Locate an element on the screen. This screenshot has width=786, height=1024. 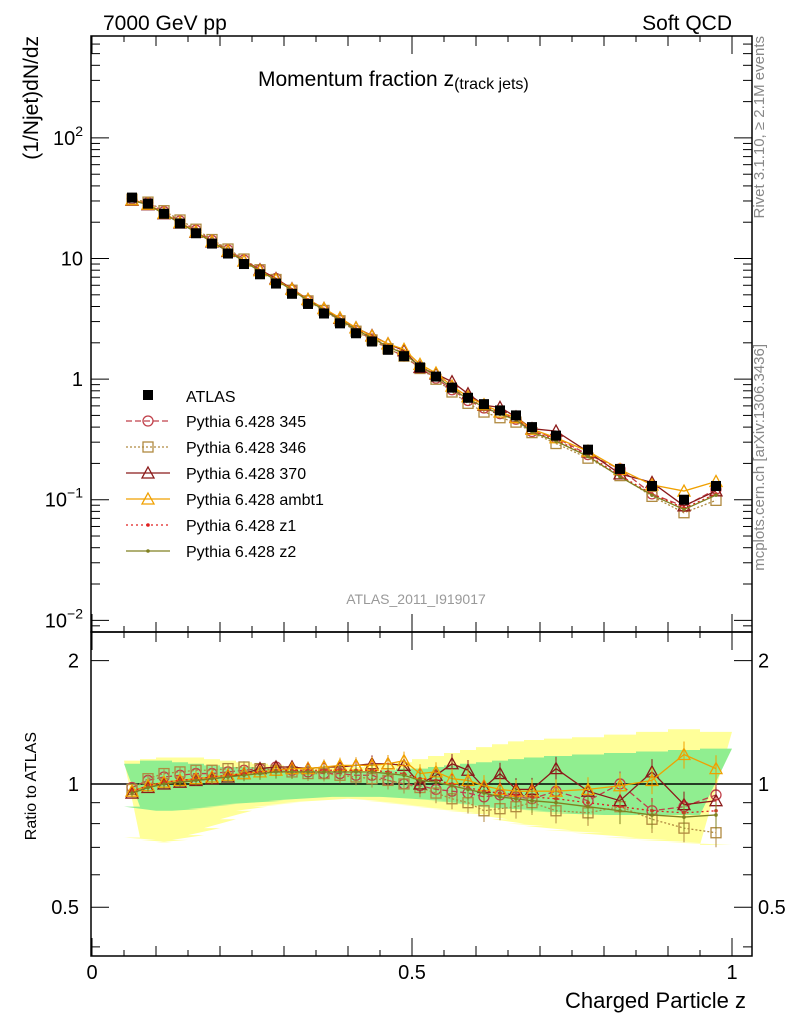
chart-title: Momentum fraction z(track jets) is located at coordinates (393, 80).